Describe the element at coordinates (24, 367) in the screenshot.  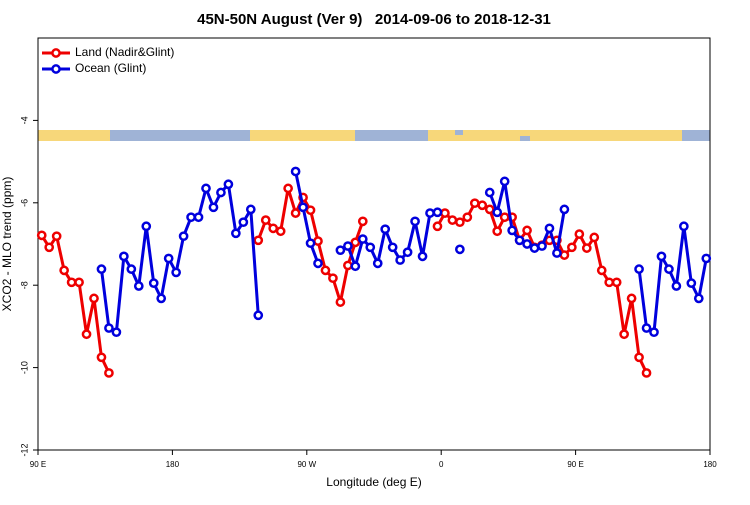
I see `y-tick-label: -10` at that location.